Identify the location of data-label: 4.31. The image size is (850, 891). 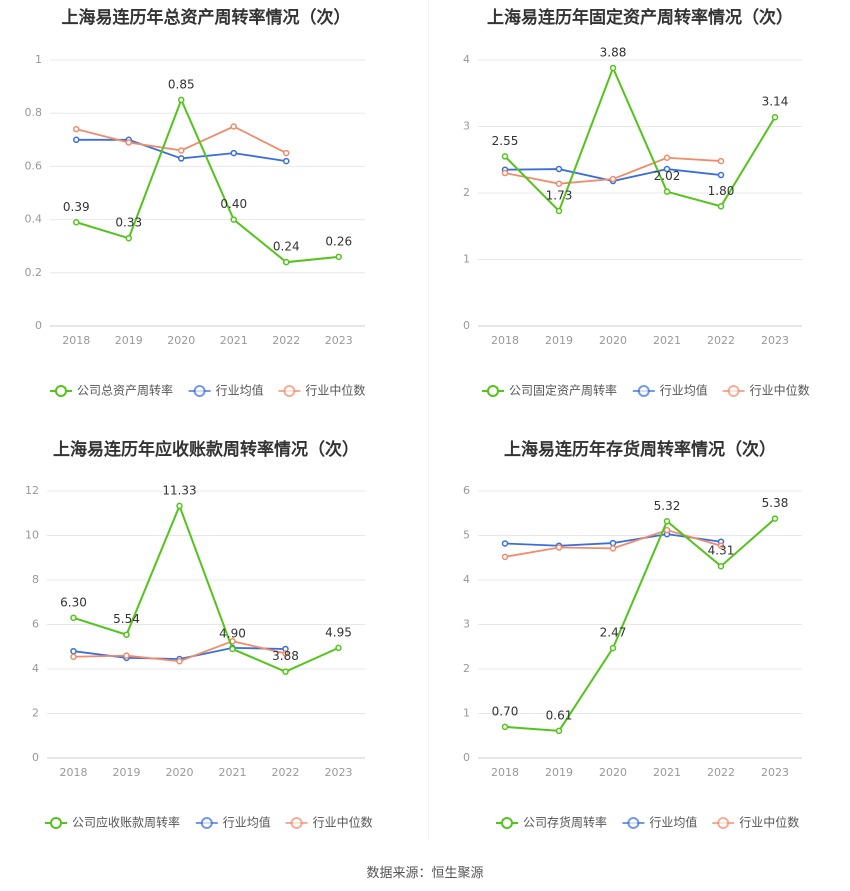
(721, 551).